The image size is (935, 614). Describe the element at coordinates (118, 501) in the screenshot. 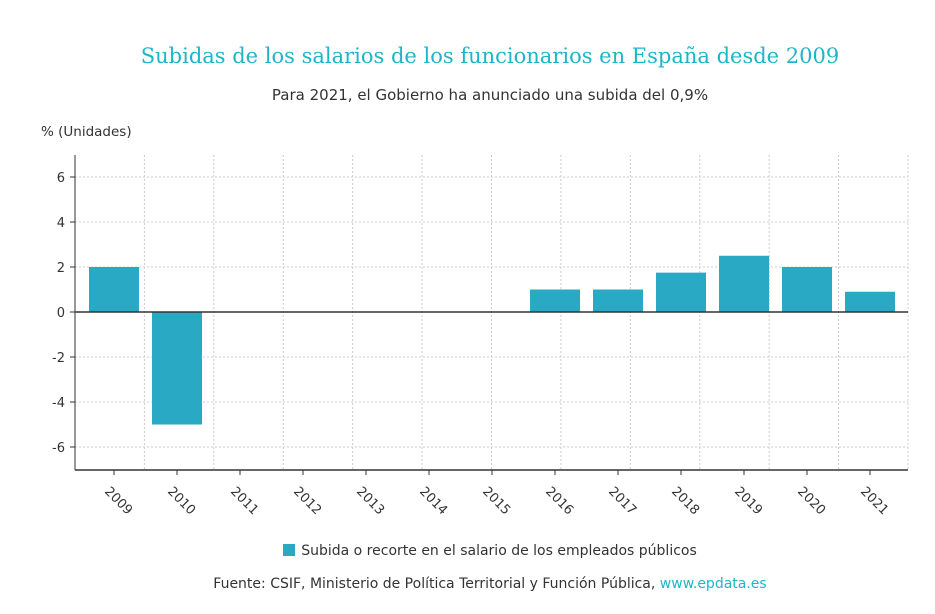

I see `x-tick-label: 2009` at that location.